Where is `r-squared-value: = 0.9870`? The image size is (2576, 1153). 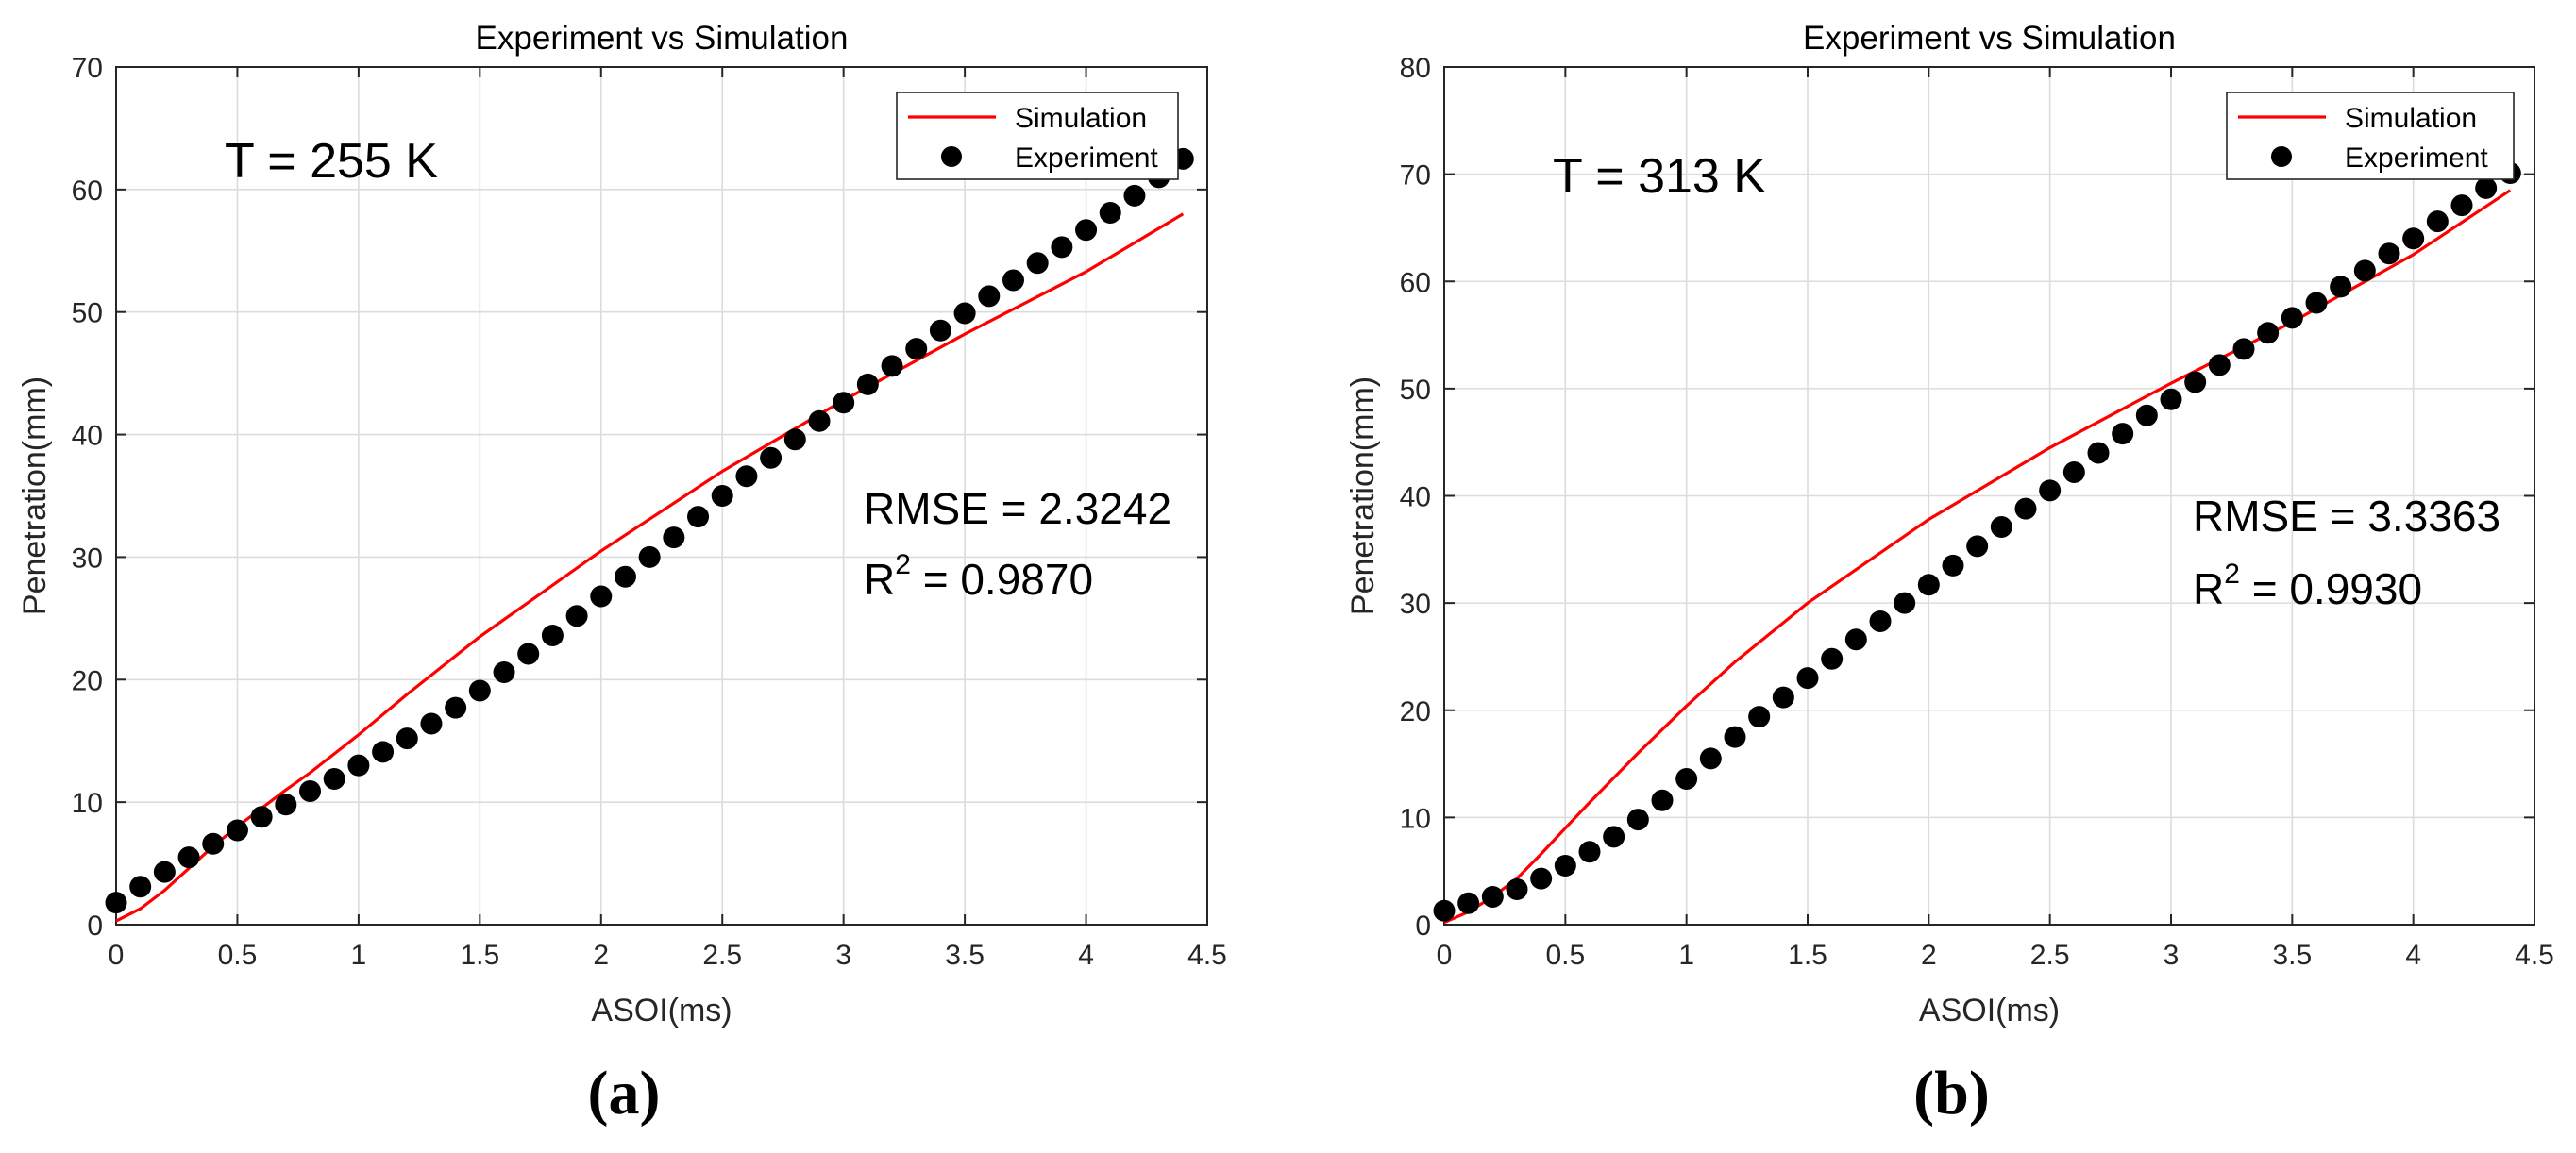
r-squared-value: = 0.9870 is located at coordinates (1002, 579).